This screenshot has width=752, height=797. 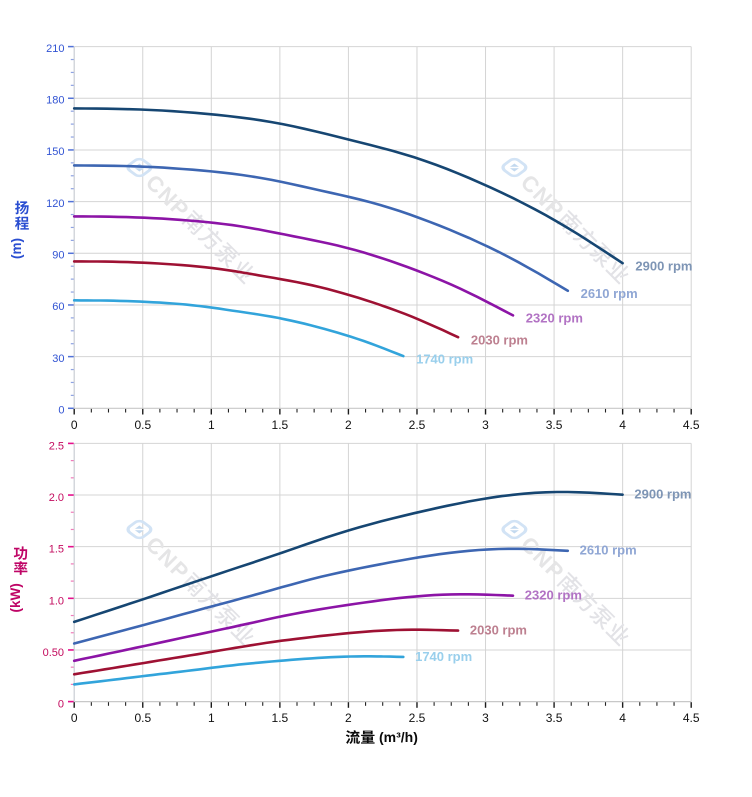 I want to click on svg-text: 60, so click(x=58, y=307).